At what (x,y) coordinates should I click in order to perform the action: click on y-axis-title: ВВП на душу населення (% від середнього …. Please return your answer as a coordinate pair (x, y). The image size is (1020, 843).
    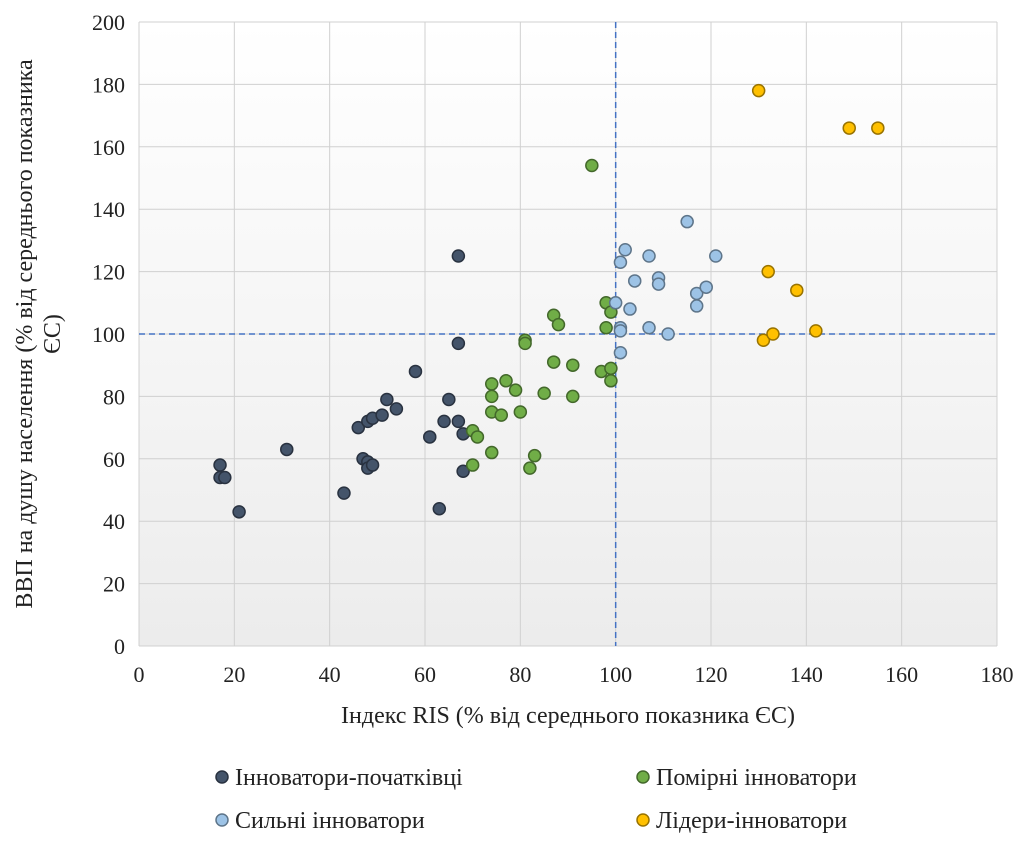
    Looking at the image, I should click on (39, 334).